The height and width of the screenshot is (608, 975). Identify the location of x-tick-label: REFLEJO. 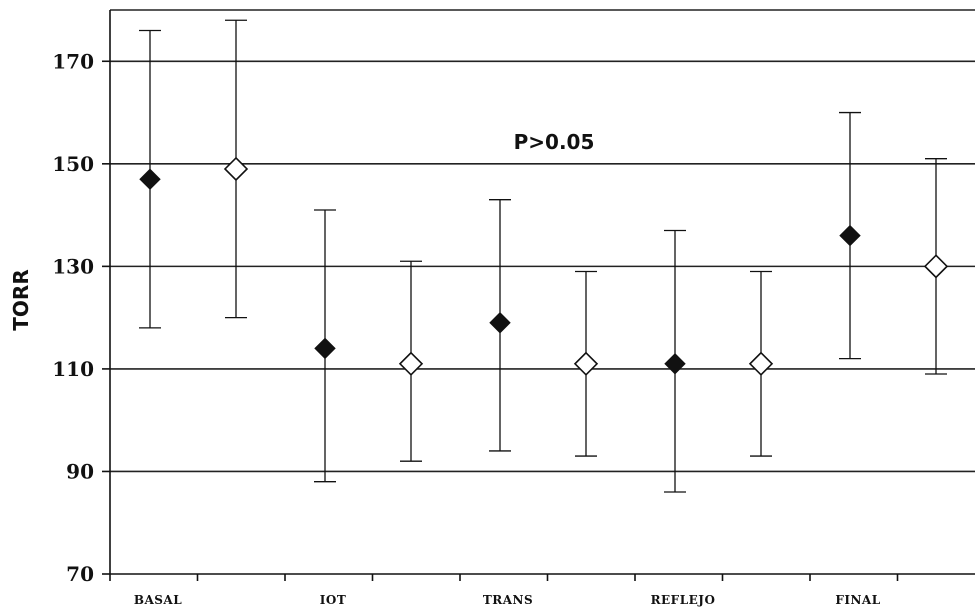
(683, 600).